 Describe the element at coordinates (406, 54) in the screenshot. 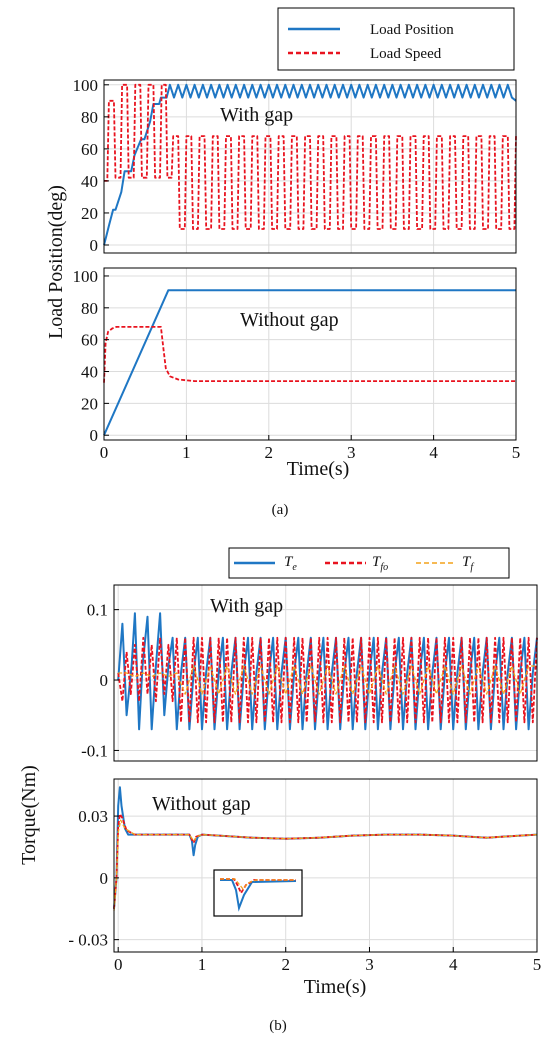

I see `legend-label-load-speed: Load Speed` at that location.